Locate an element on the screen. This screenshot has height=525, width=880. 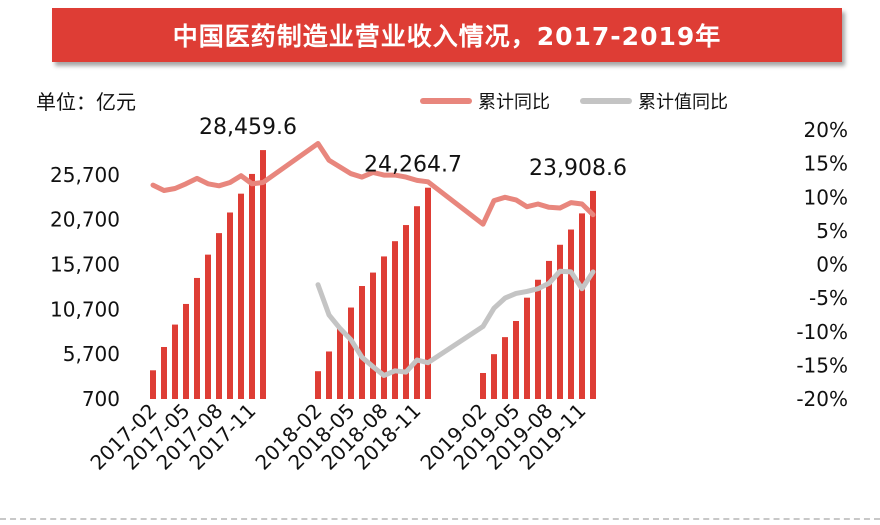
legend-item-cum-value-yoy: 累计值同比 is located at coordinates (654, 101).